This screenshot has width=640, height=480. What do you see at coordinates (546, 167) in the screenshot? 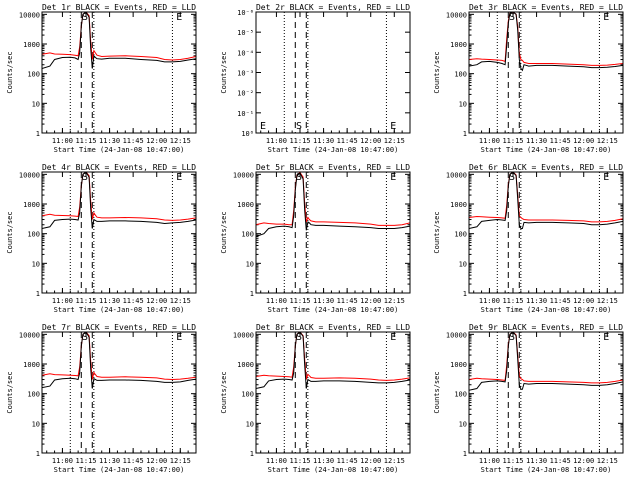
I see `chart-title: Det 6r BLACK = Events, RED = LLD` at bounding box center [546, 167].